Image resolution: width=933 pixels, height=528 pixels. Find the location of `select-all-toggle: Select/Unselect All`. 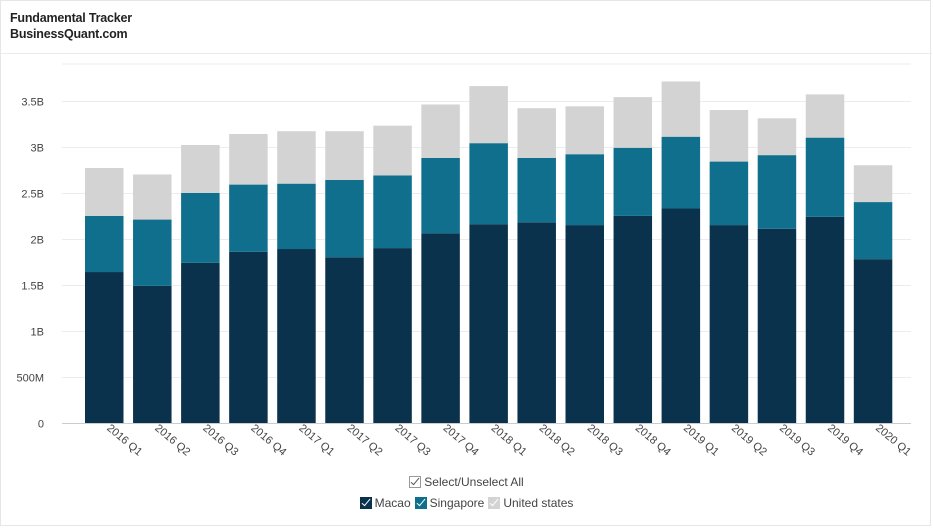

select-all-toggle: Select/Unselect All is located at coordinates (466, 482).